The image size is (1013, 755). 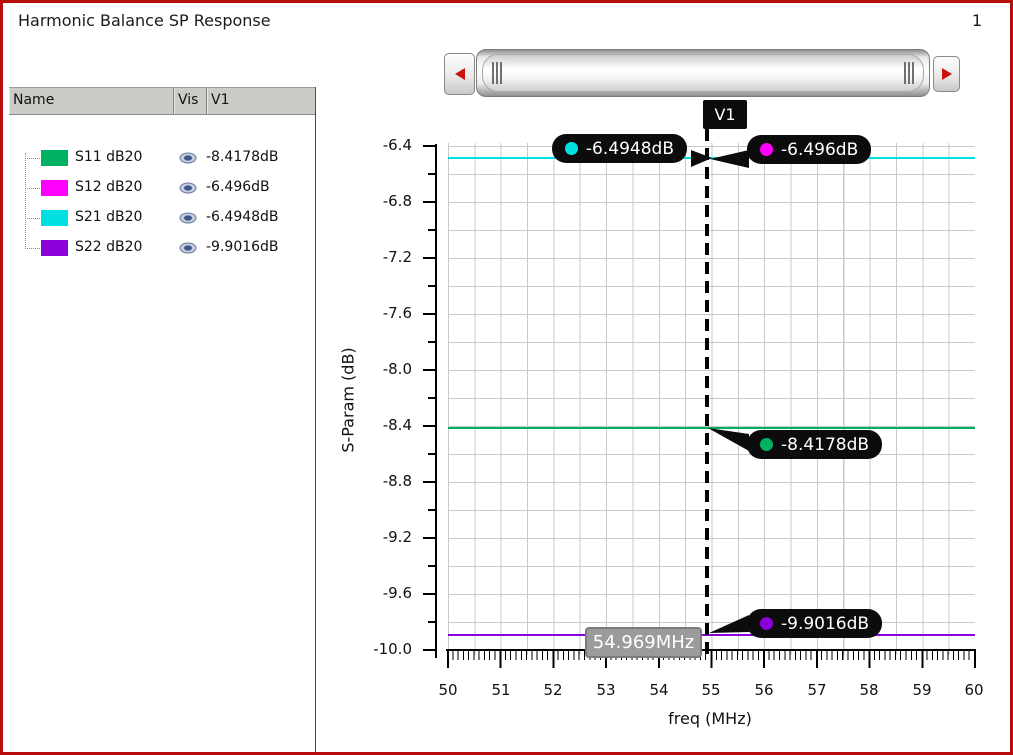 I want to click on x-tick-label: 50, so click(x=448, y=690).